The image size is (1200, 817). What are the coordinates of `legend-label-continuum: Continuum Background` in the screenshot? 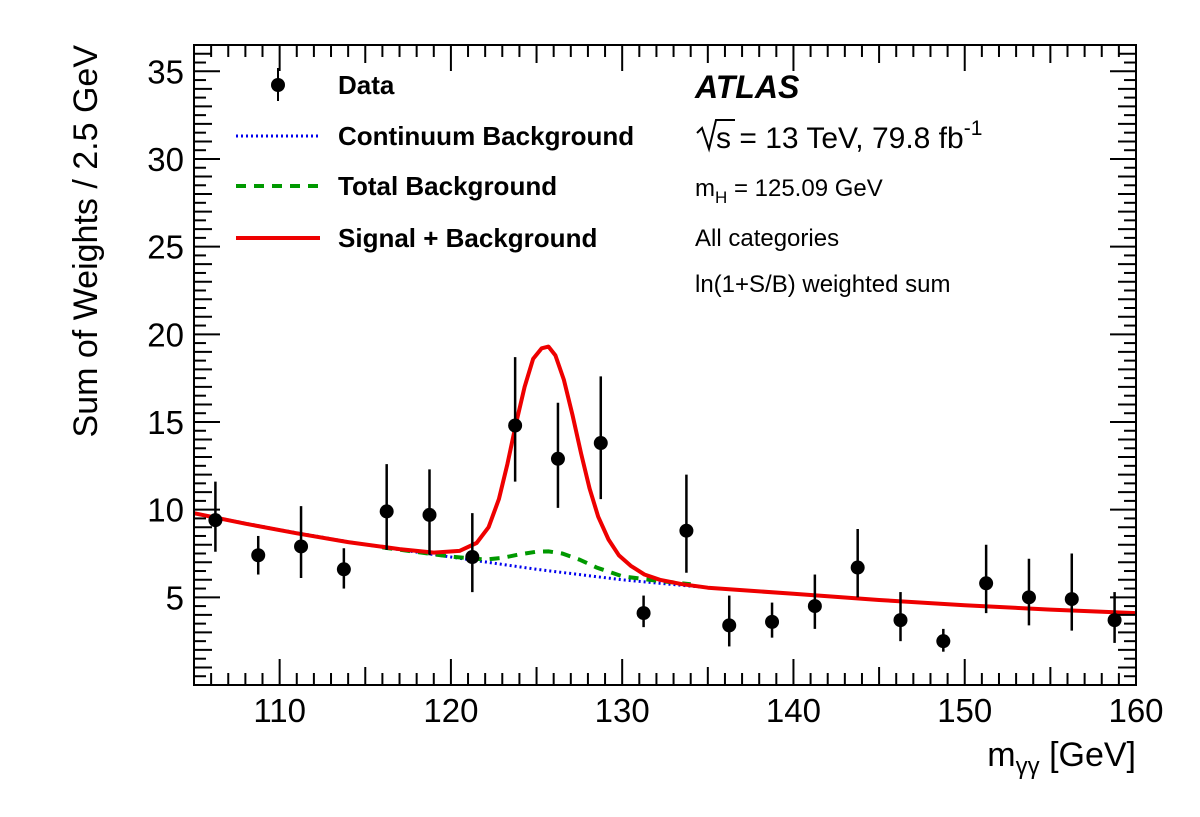 It's located at (486, 136).